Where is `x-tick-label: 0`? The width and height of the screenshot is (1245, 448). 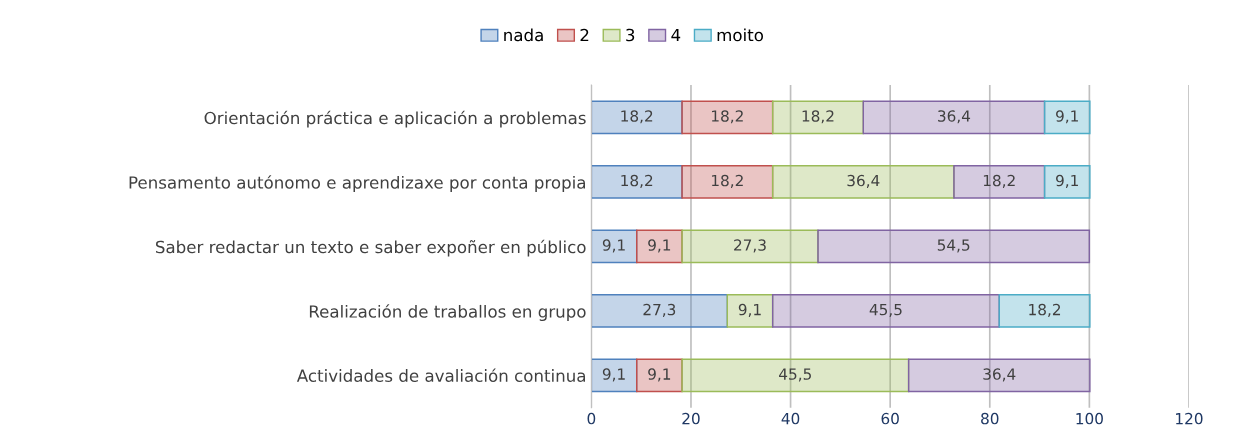
x-tick-label: 0 is located at coordinates (591, 418).